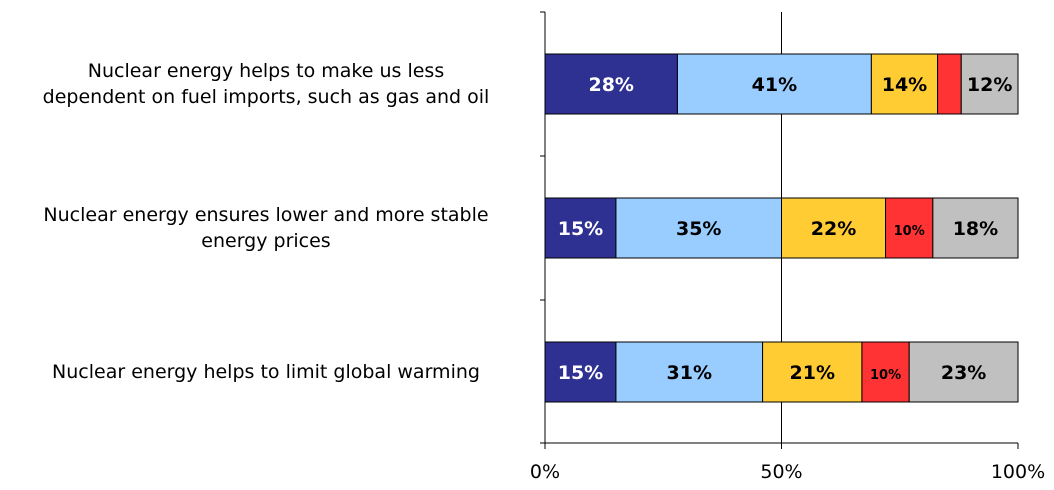 Image resolution: width=1054 pixels, height=490 pixels. I want to click on data-label-2-5: 18%, so click(975, 229).